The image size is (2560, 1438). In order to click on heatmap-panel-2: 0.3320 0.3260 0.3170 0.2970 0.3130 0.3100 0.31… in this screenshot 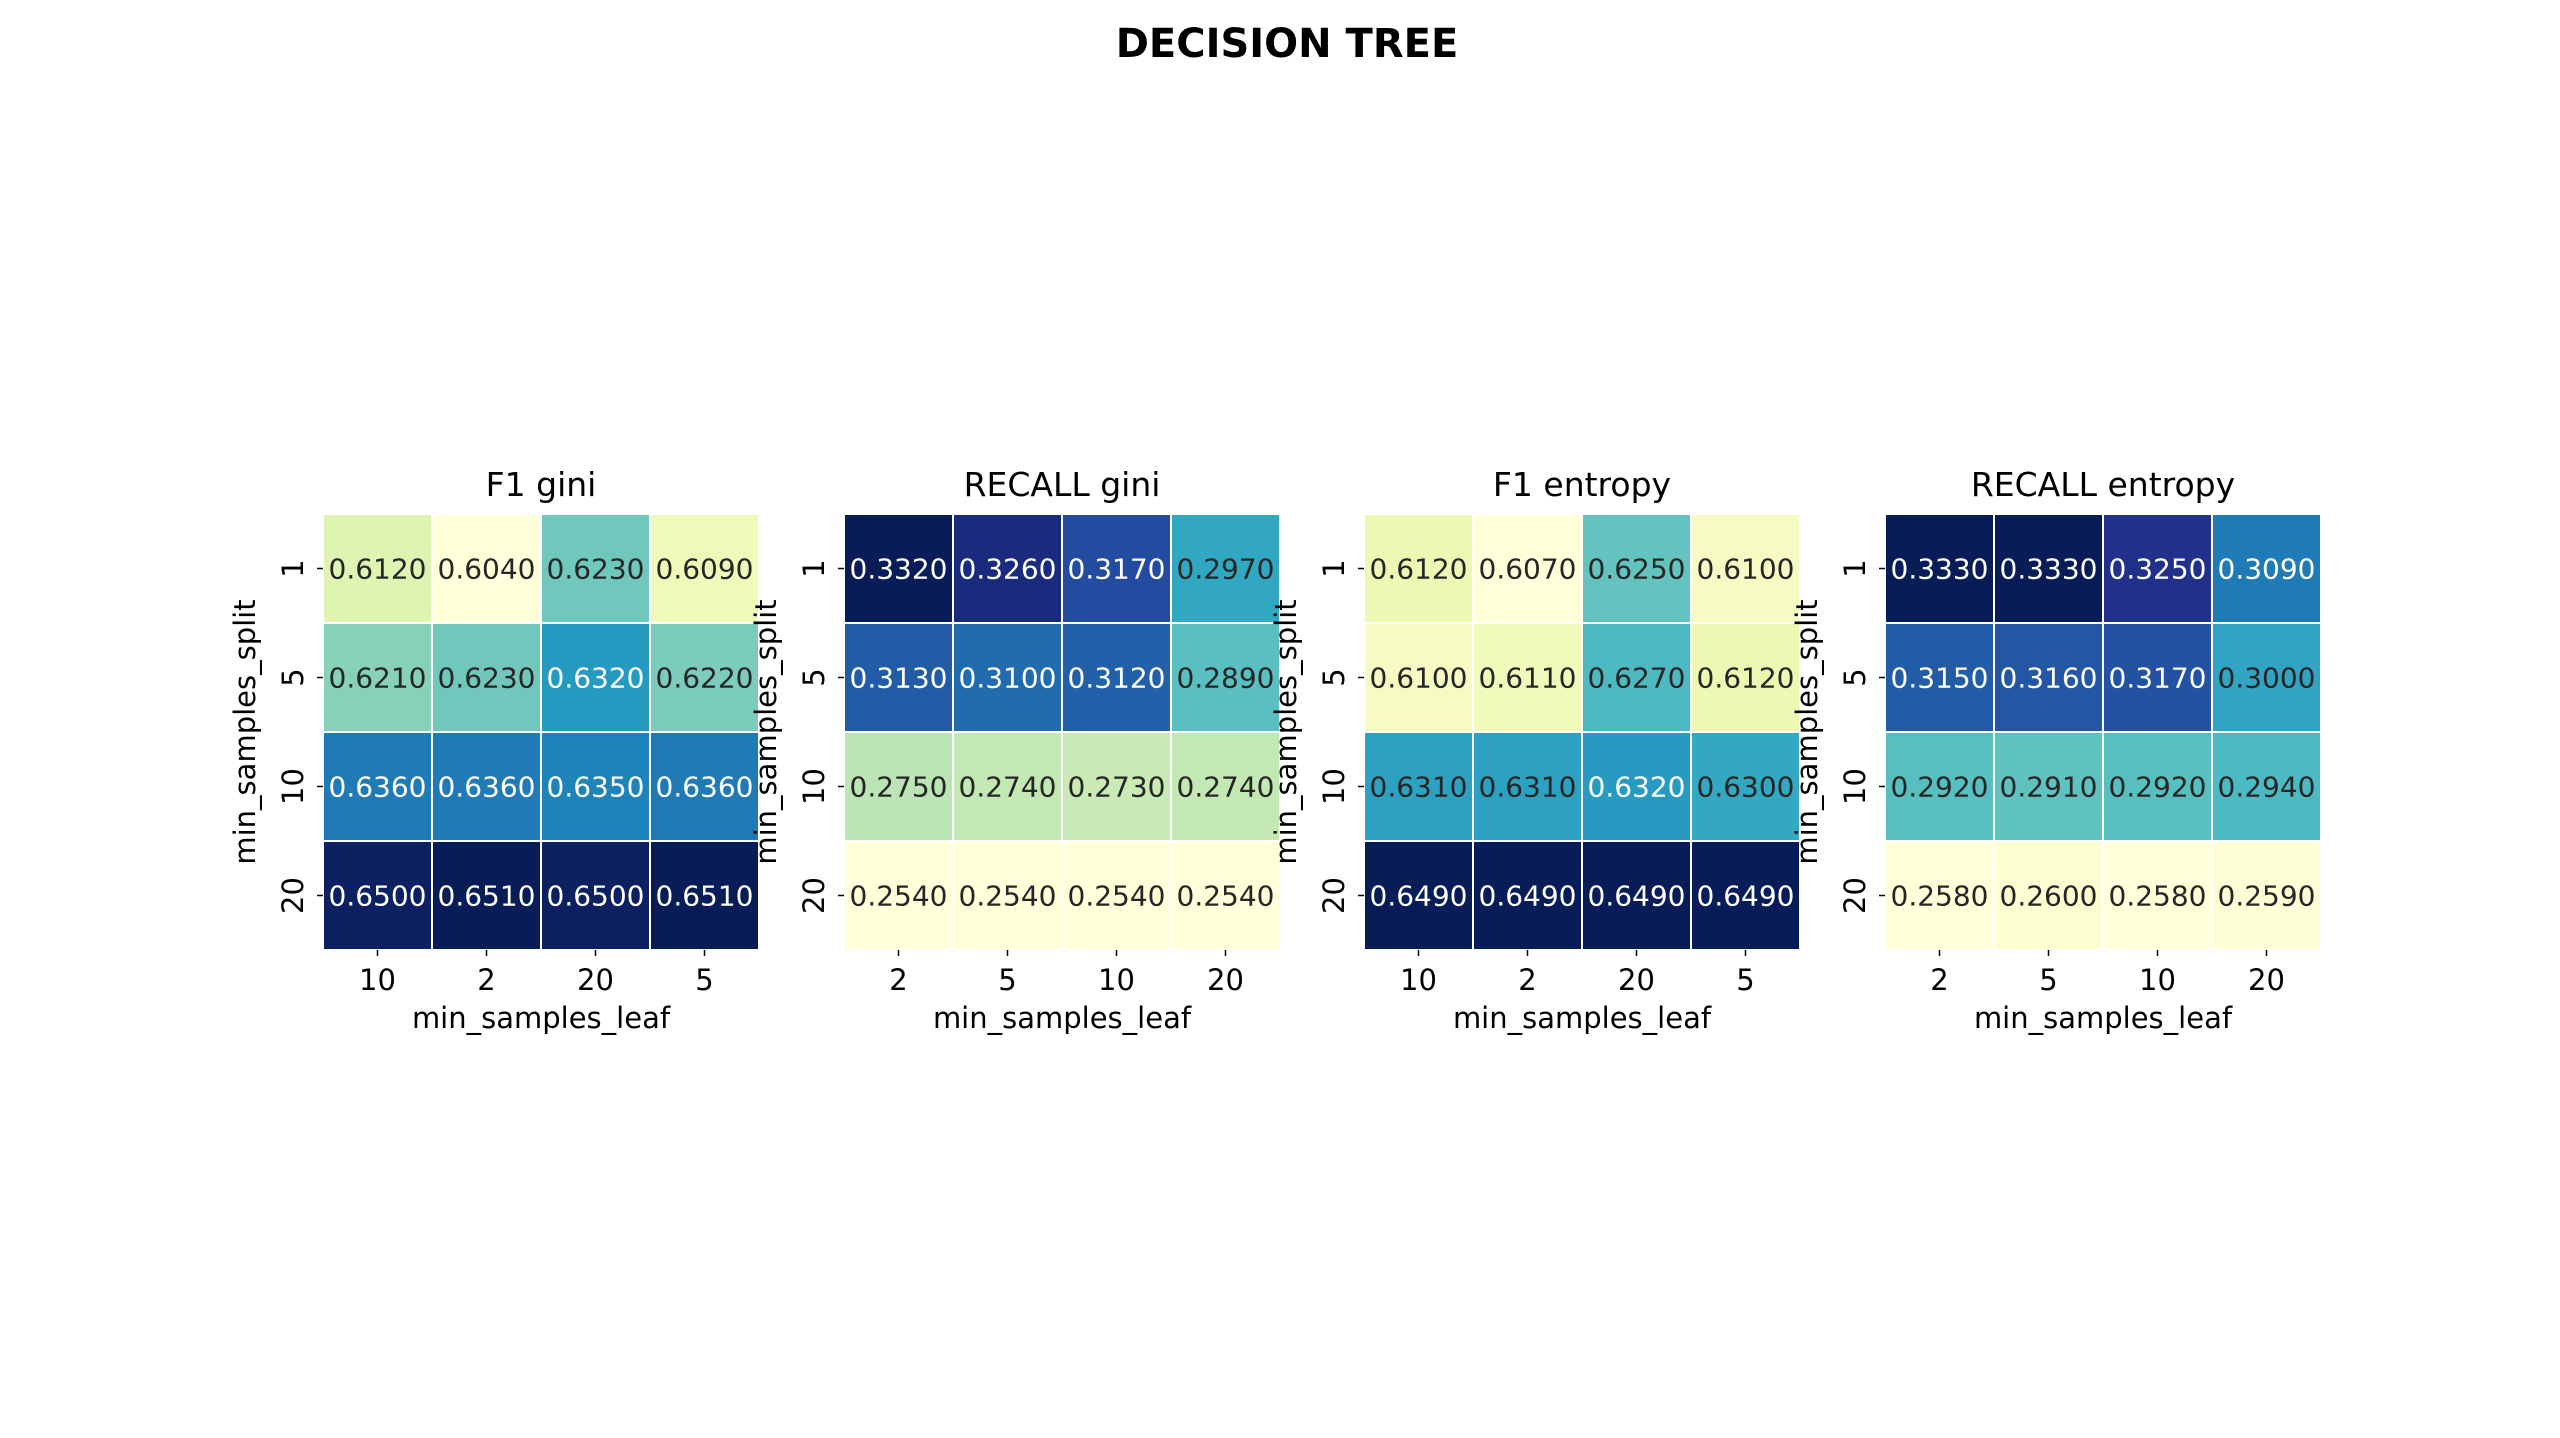, I will do `click(1015, 750)`.